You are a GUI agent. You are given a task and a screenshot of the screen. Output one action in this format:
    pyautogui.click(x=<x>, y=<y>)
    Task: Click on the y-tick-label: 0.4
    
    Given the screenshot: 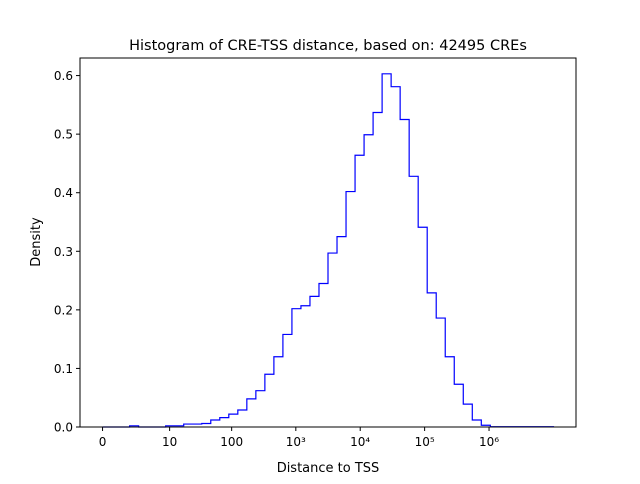 What is the action you would take?
    pyautogui.click(x=63, y=193)
    